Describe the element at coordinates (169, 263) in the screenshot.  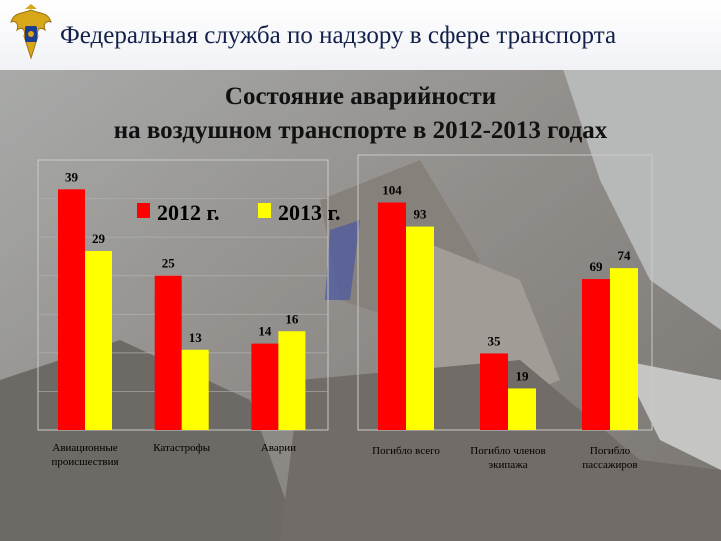
I see `data-label: 25` at that location.